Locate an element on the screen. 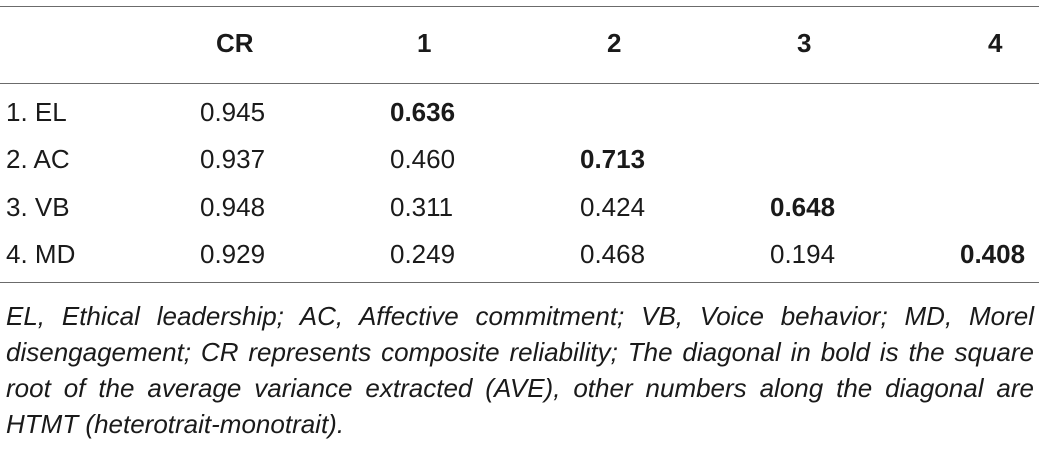 The width and height of the screenshot is (1039, 451). diagonal-value: 0.648 is located at coordinates (803, 207).